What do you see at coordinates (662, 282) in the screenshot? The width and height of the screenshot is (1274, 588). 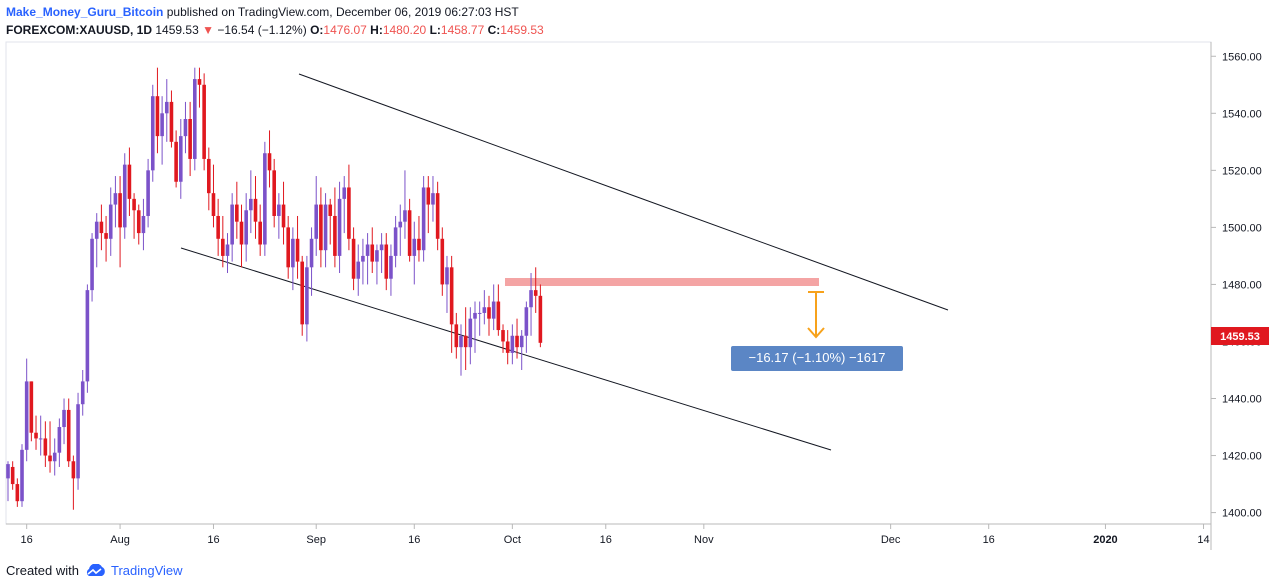 I see `resistance-zone` at bounding box center [662, 282].